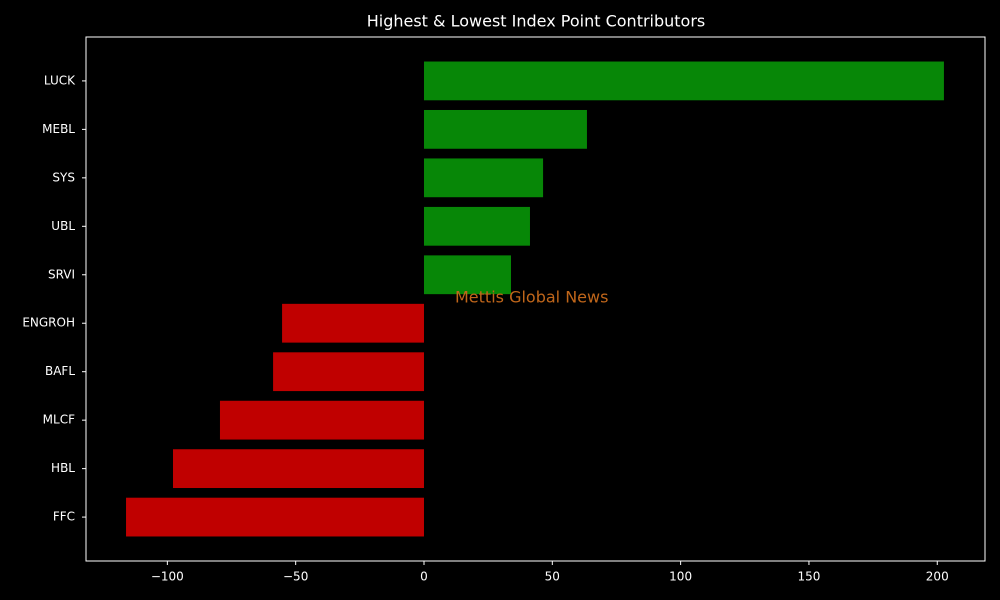 The image size is (1000, 600). What do you see at coordinates (424, 577) in the screenshot?
I see `x-tick-label: 0` at bounding box center [424, 577].